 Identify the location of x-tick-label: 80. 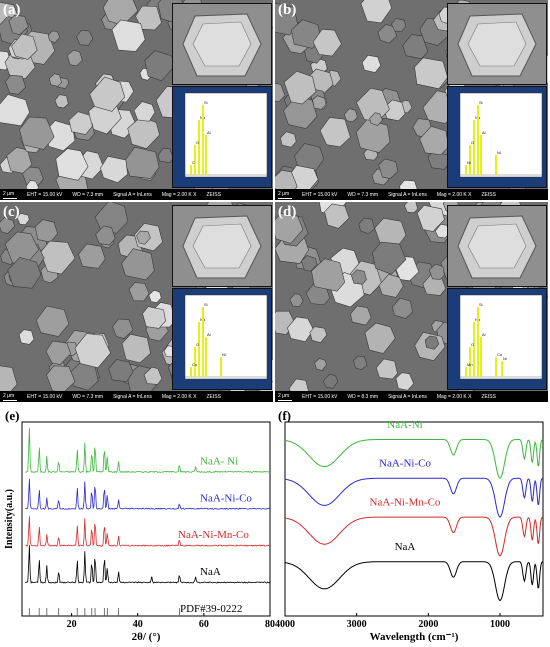
(270, 624).